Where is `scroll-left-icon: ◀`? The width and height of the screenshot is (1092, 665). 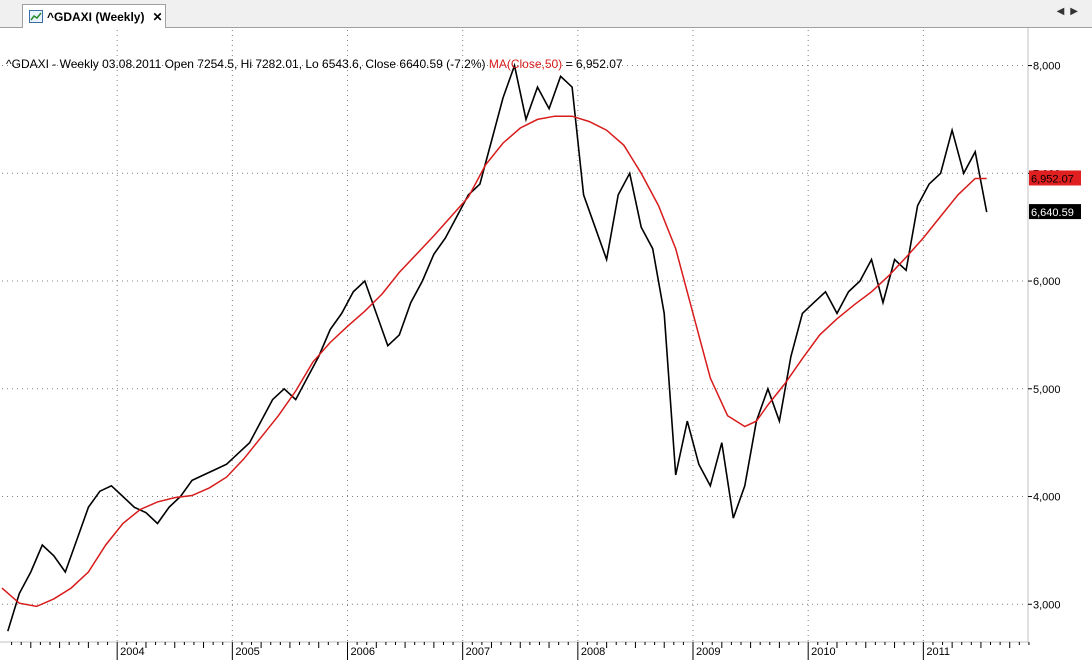
scroll-left-icon: ◀ is located at coordinates (1063, 11).